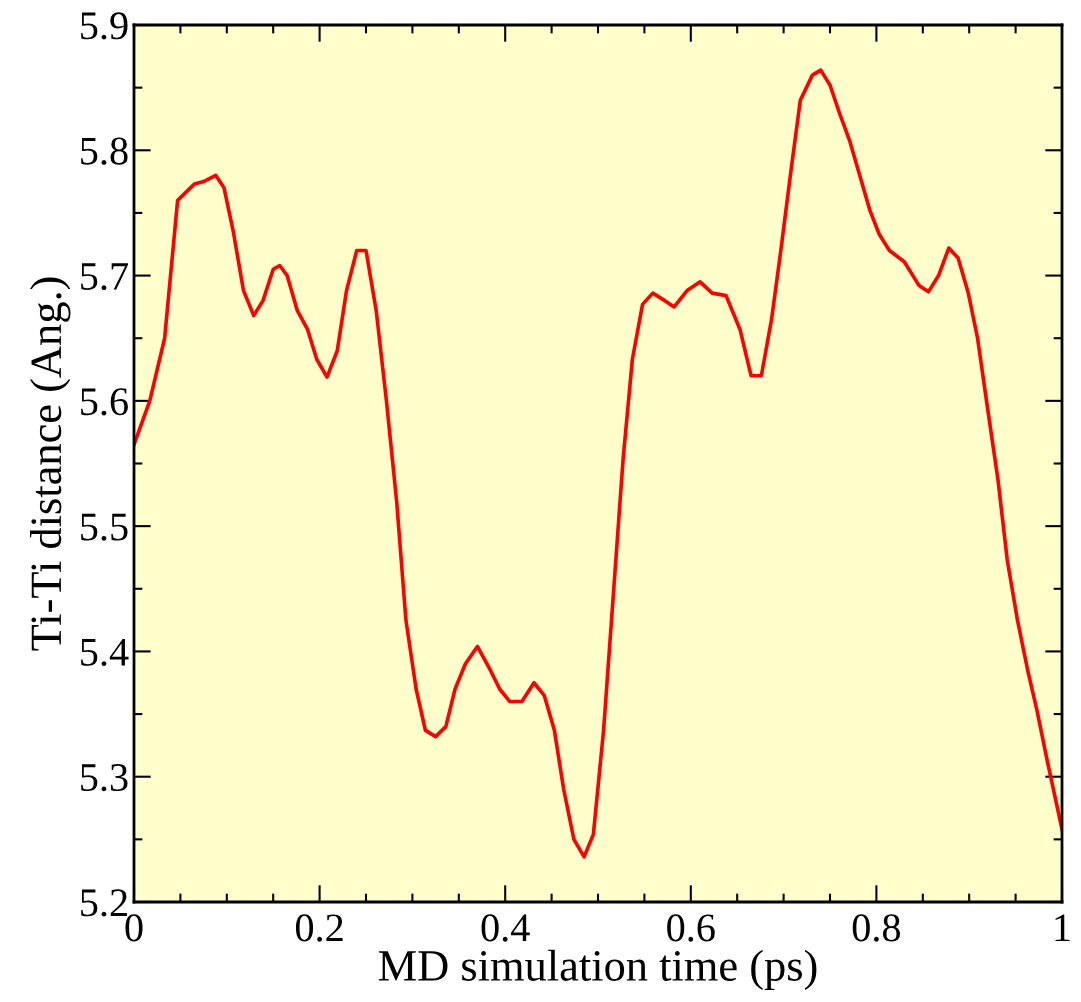 This screenshot has height=1002, width=1081. What do you see at coordinates (505, 928) in the screenshot?
I see `x-tick-label: 0.4` at bounding box center [505, 928].